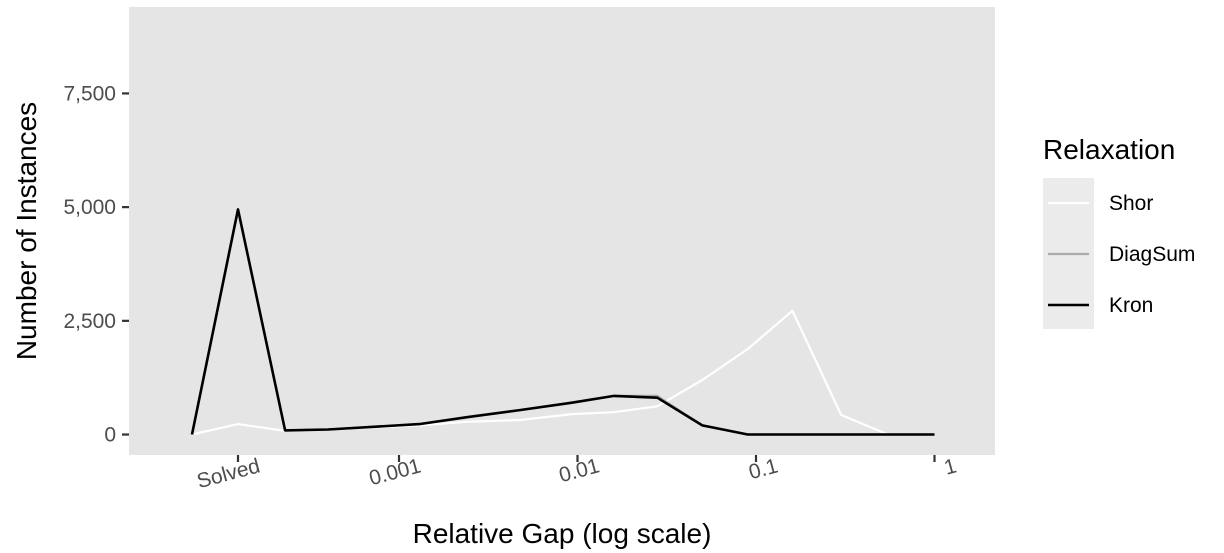  Describe the element at coordinates (26, 231) in the screenshot. I see `y-axis-title: Number of Instances` at that location.